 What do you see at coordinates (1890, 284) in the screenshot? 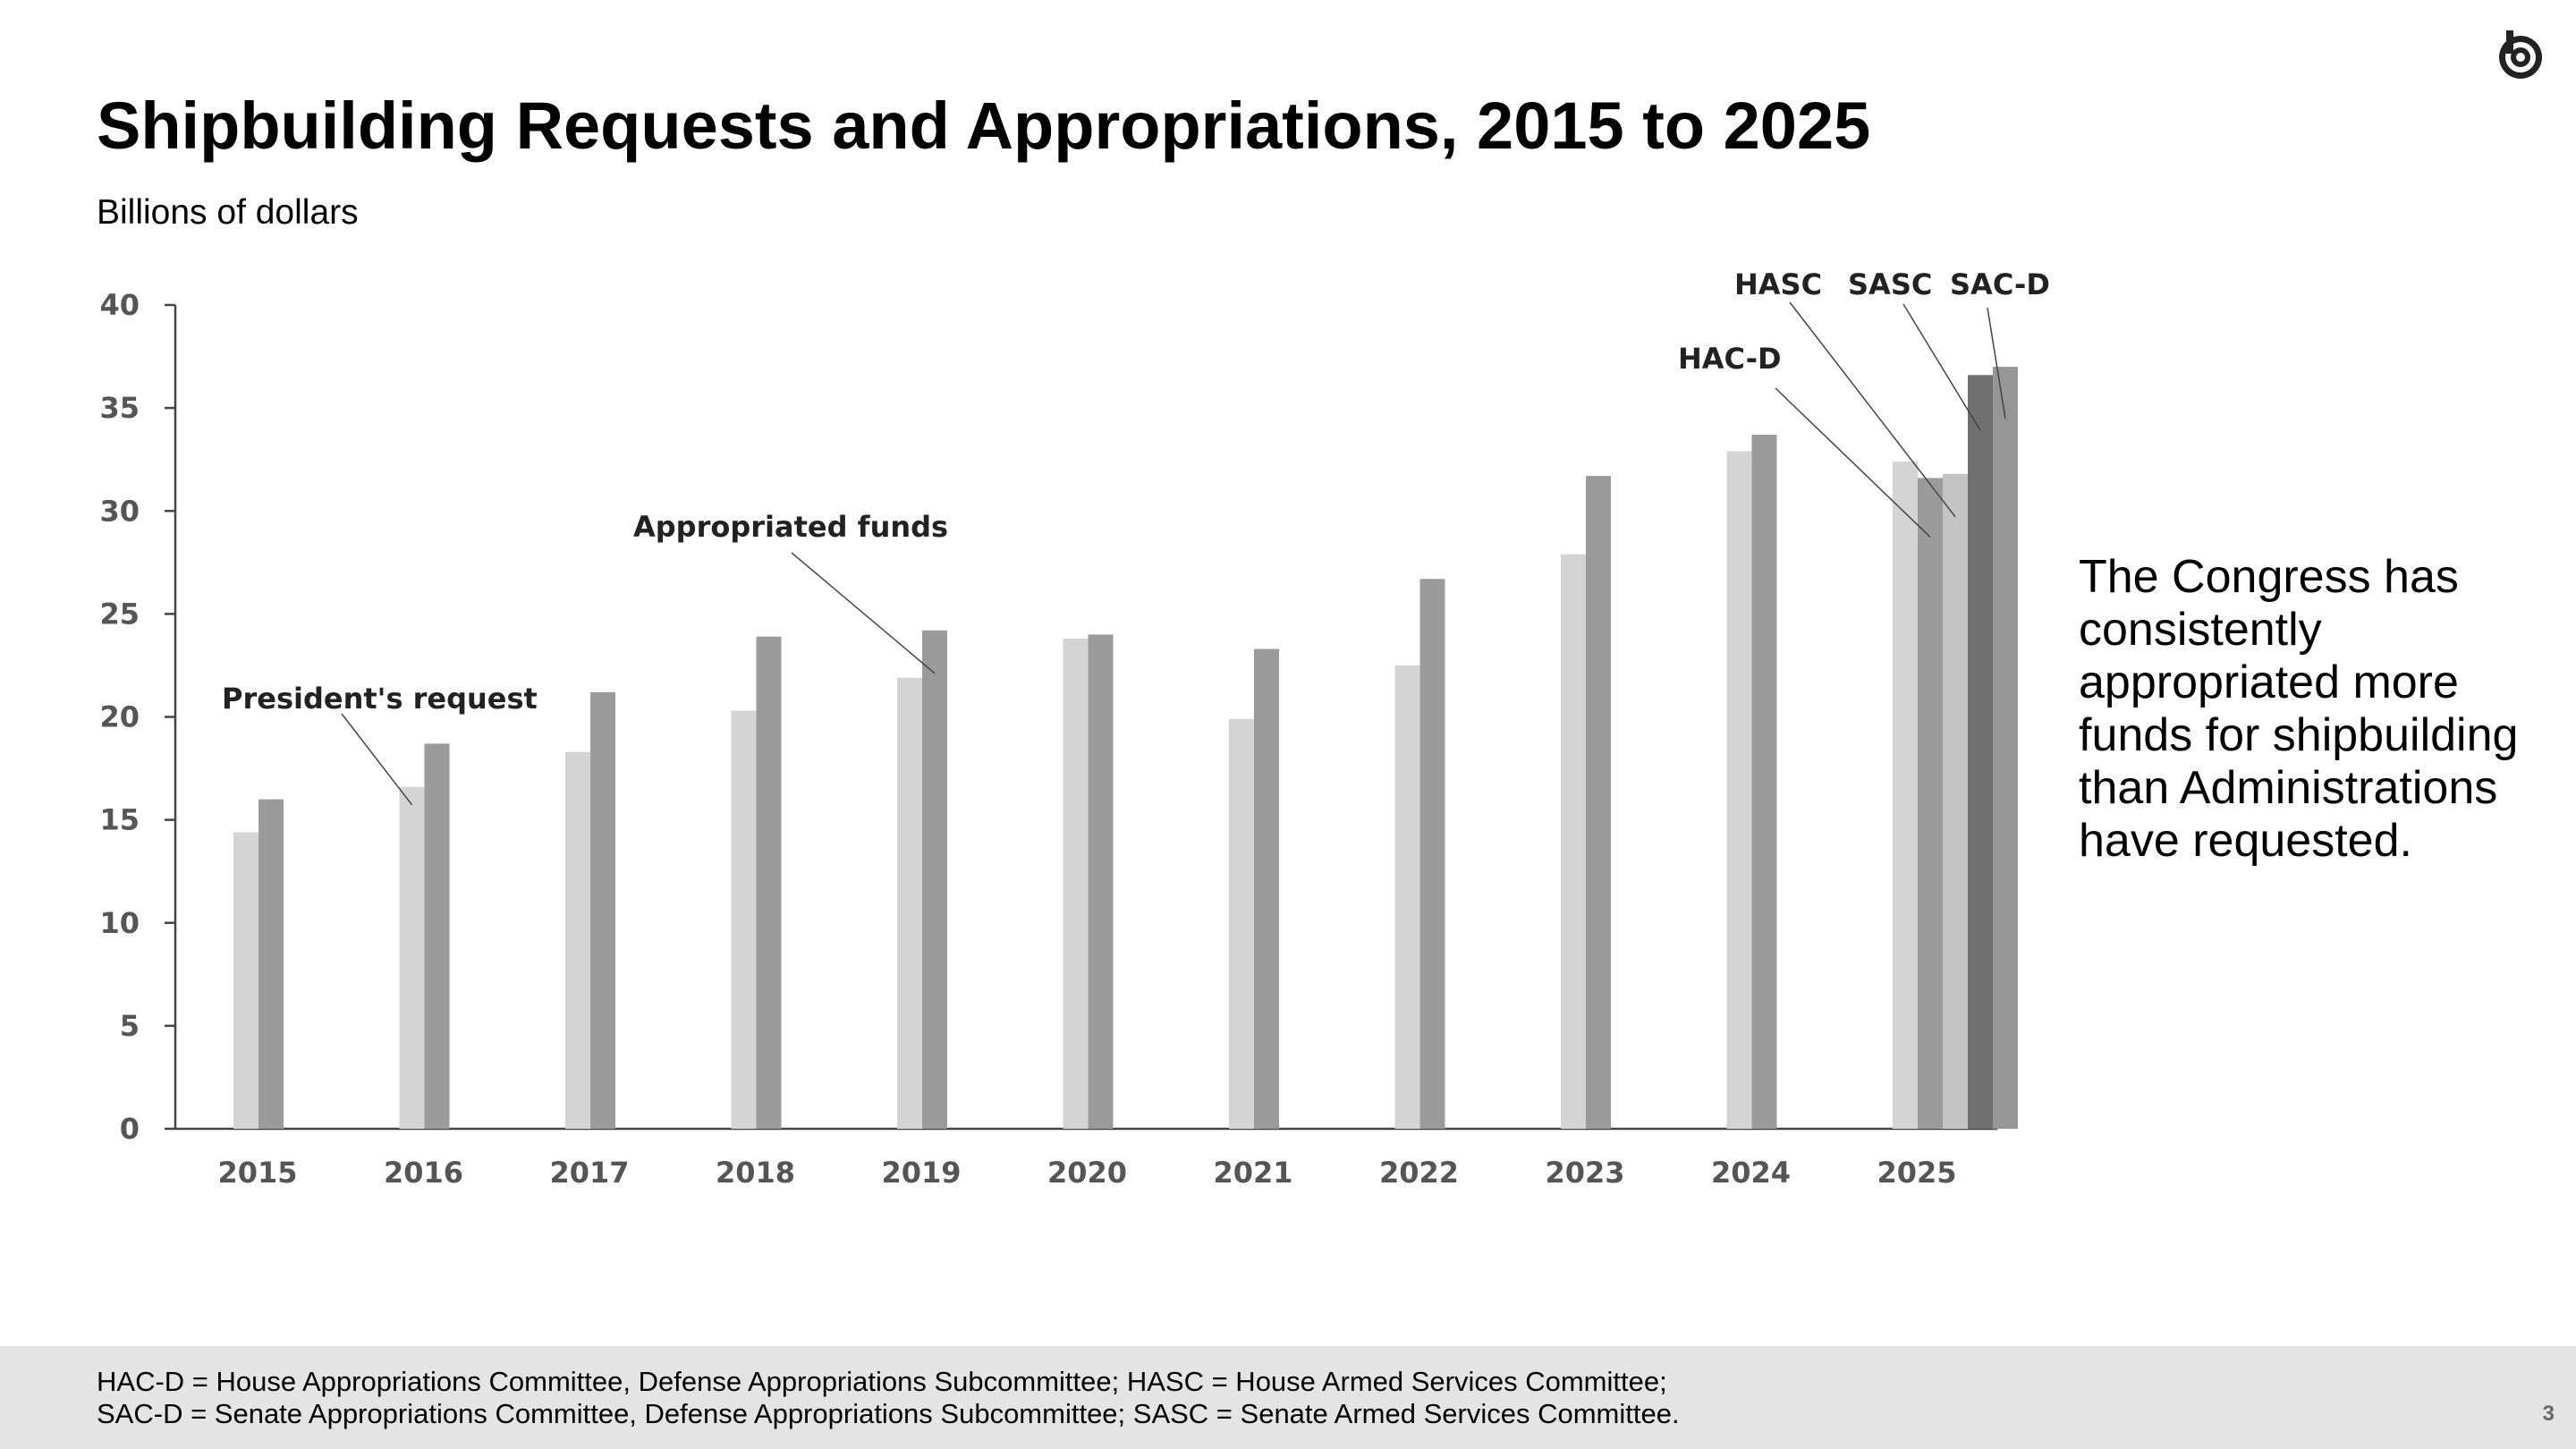
I see `annotation-label: SASC` at bounding box center [1890, 284].